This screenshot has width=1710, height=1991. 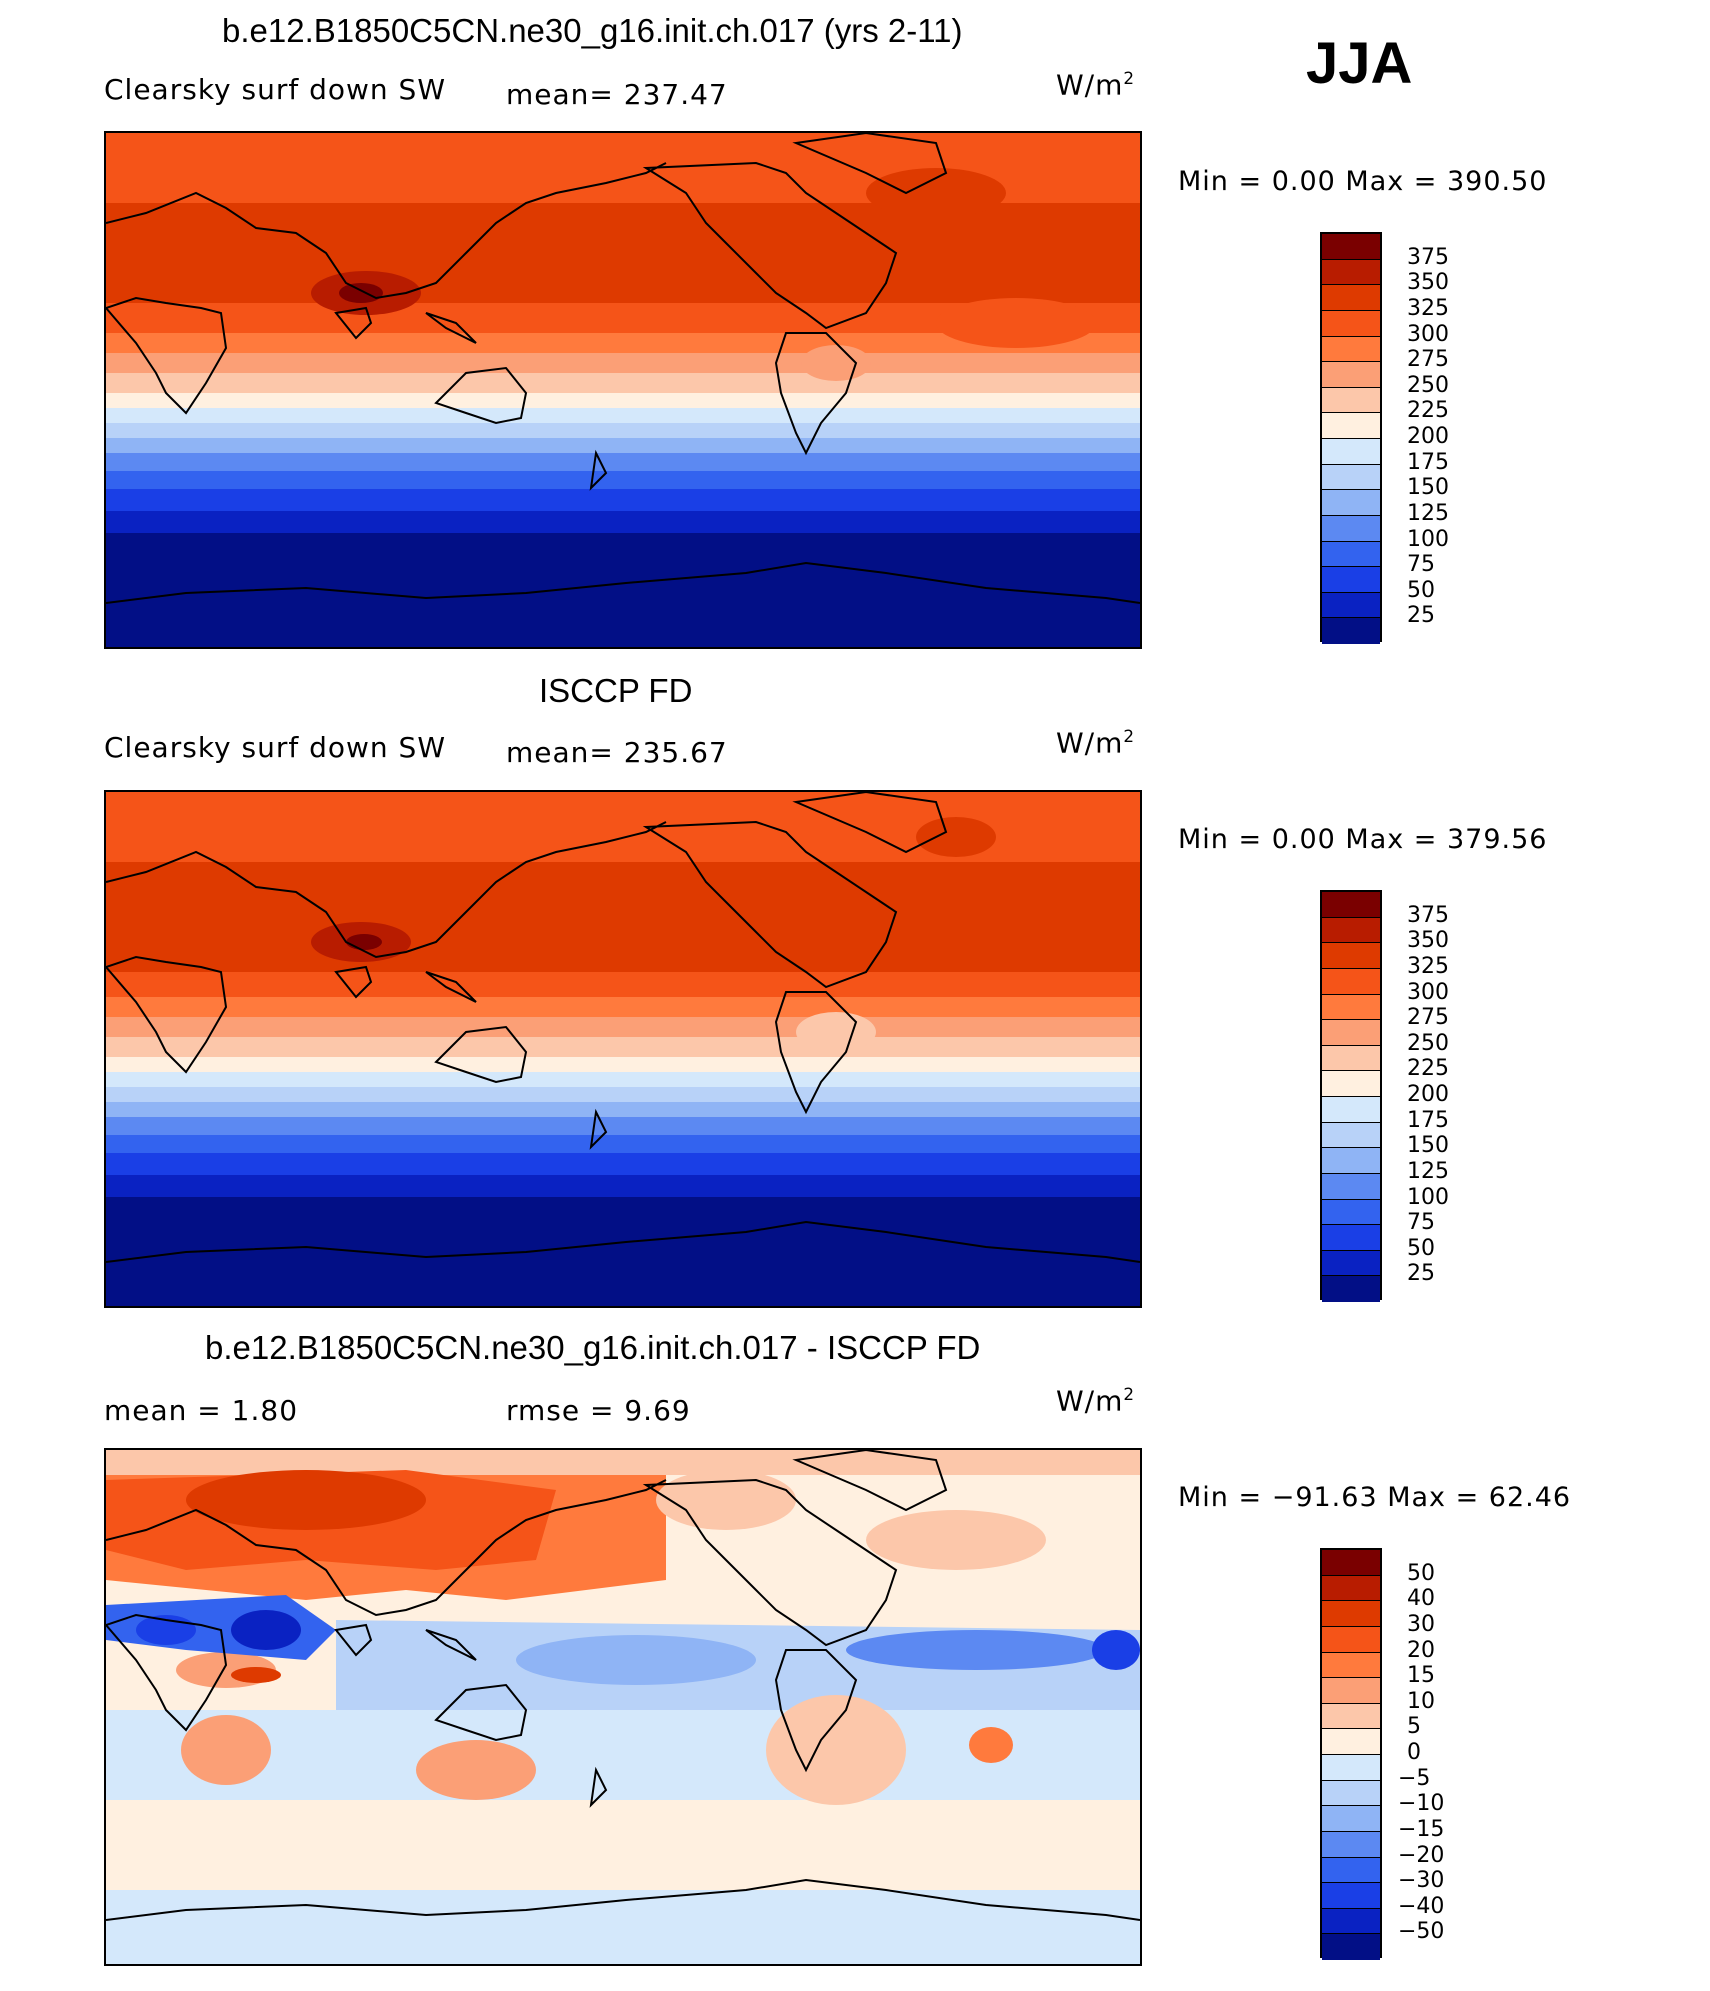 I want to click on colorbar-tick-label: 5, so click(x=1414, y=1727).